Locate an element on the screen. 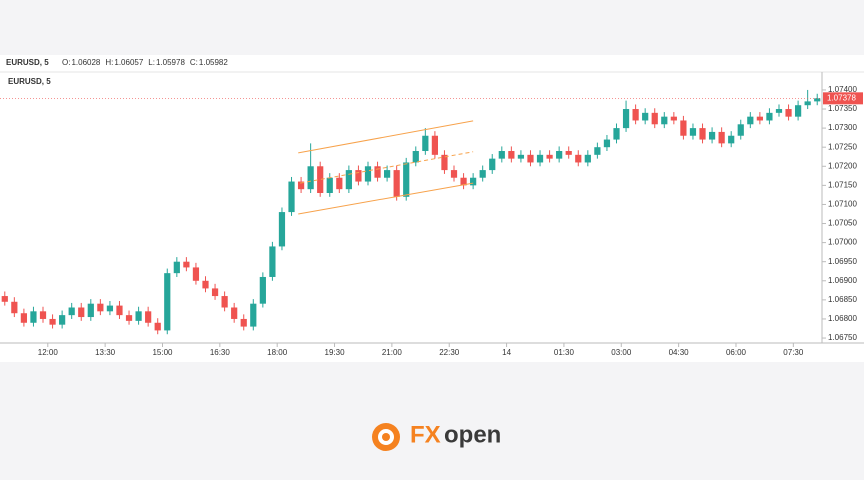 The height and width of the screenshot is (480, 864). y-tick-label: 1.06800 is located at coordinates (842, 318).